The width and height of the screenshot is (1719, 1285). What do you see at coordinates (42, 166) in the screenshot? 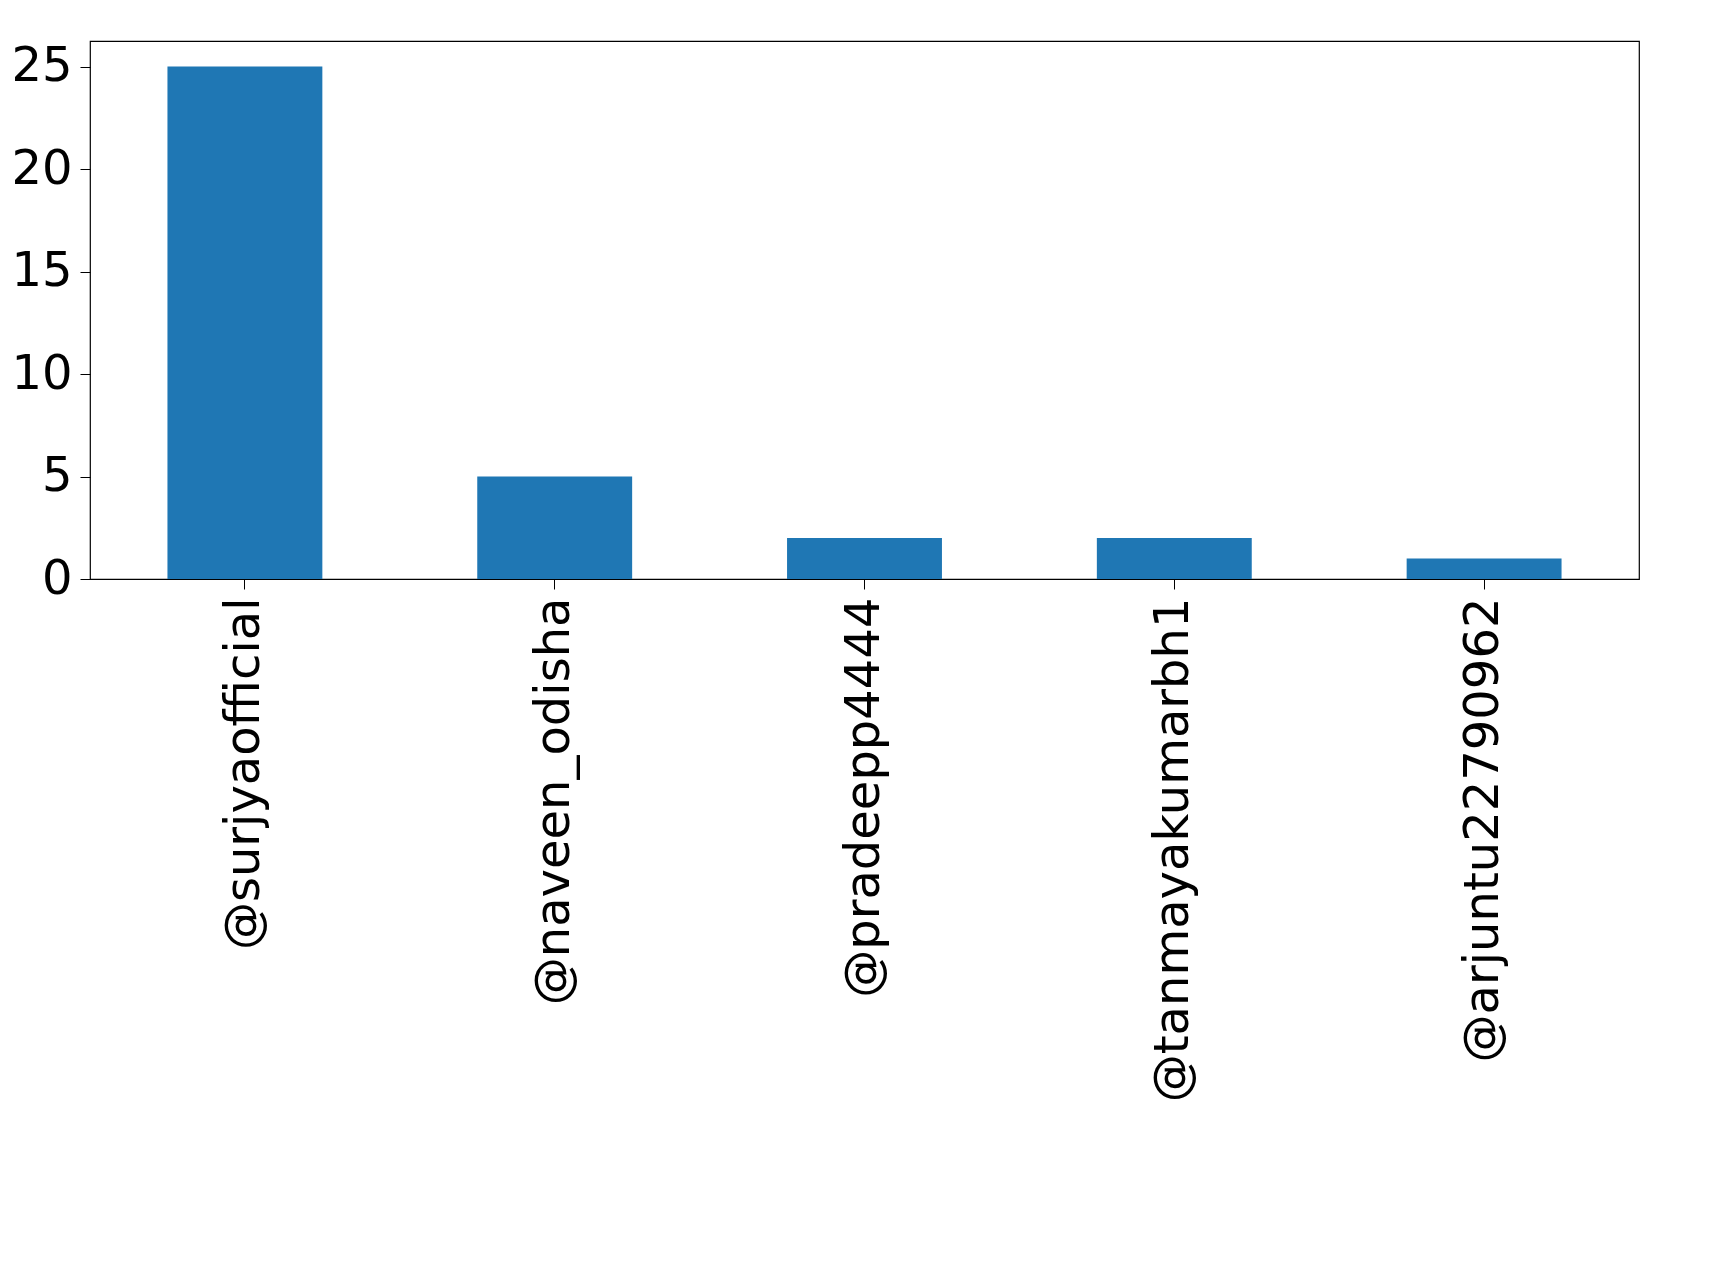
I see `y-tick-label: 20` at bounding box center [42, 166].